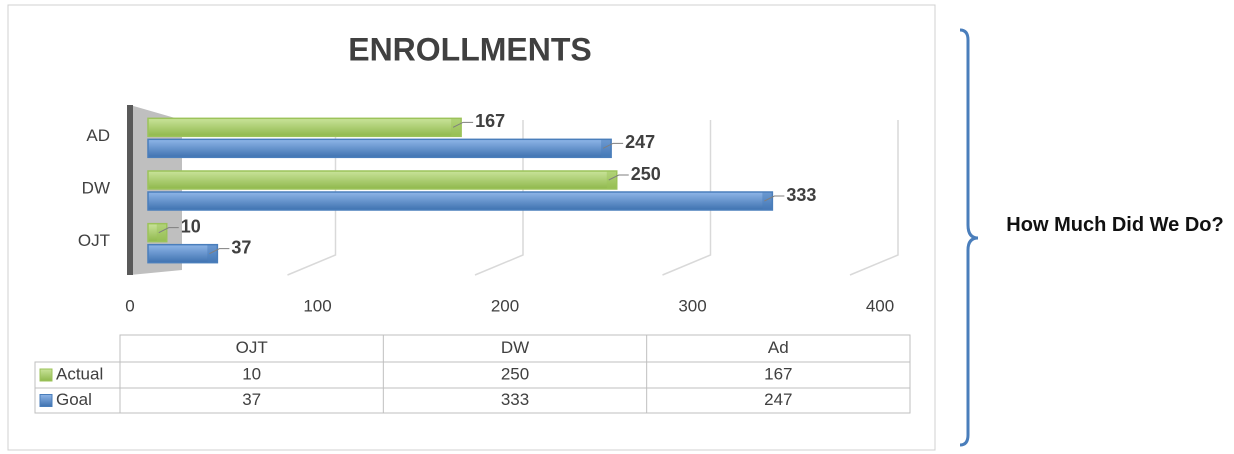  Describe the element at coordinates (515, 399) in the screenshot. I see `table-cell: 333` at that location.